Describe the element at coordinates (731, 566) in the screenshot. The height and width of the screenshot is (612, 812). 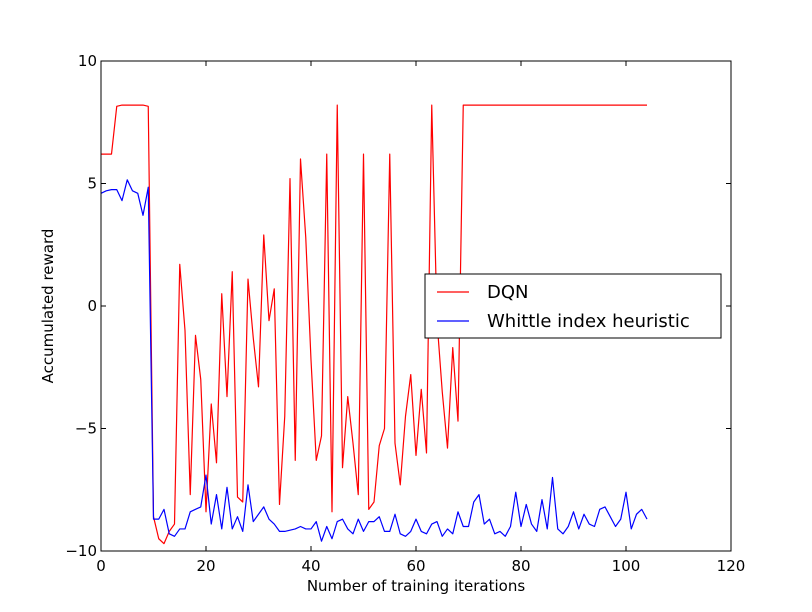
I see `x-tick-label: 120` at that location.